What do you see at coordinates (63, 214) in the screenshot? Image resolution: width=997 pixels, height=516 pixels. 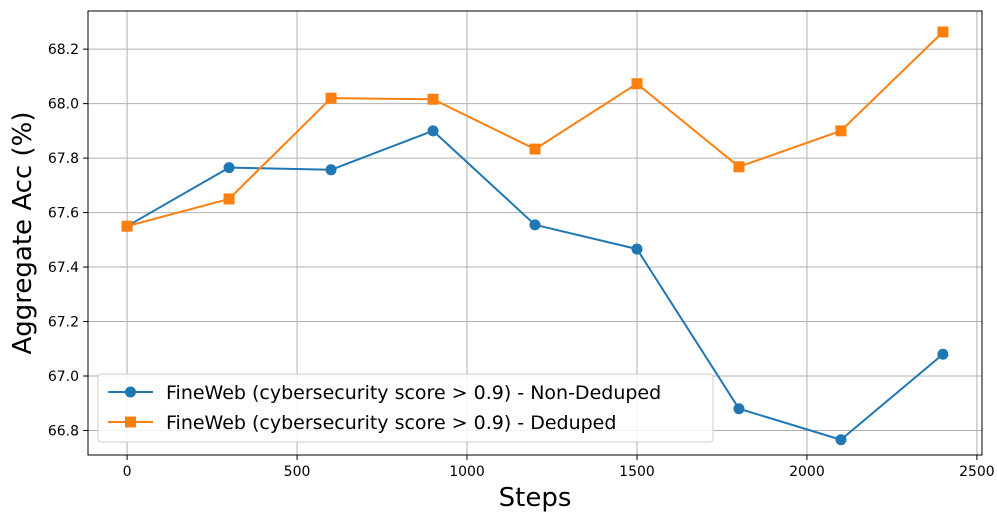 I see `y-tick-label: 67.6` at bounding box center [63, 214].